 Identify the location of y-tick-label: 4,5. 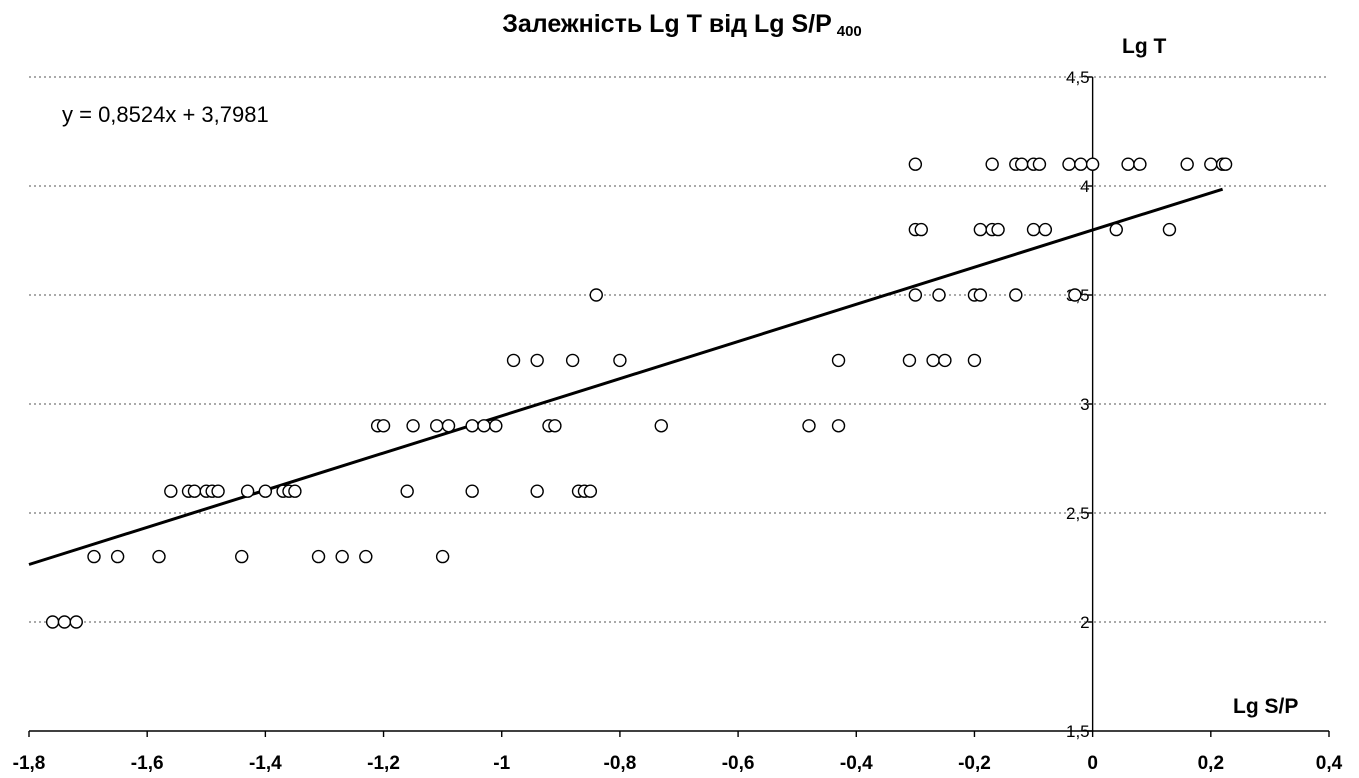
(1078, 77).